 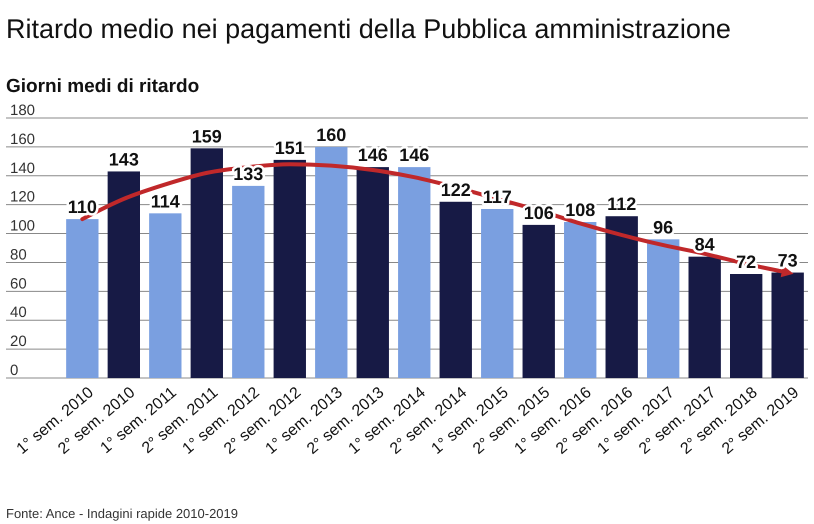 What do you see at coordinates (207, 136) in the screenshot?
I see `data-label: 159` at bounding box center [207, 136].